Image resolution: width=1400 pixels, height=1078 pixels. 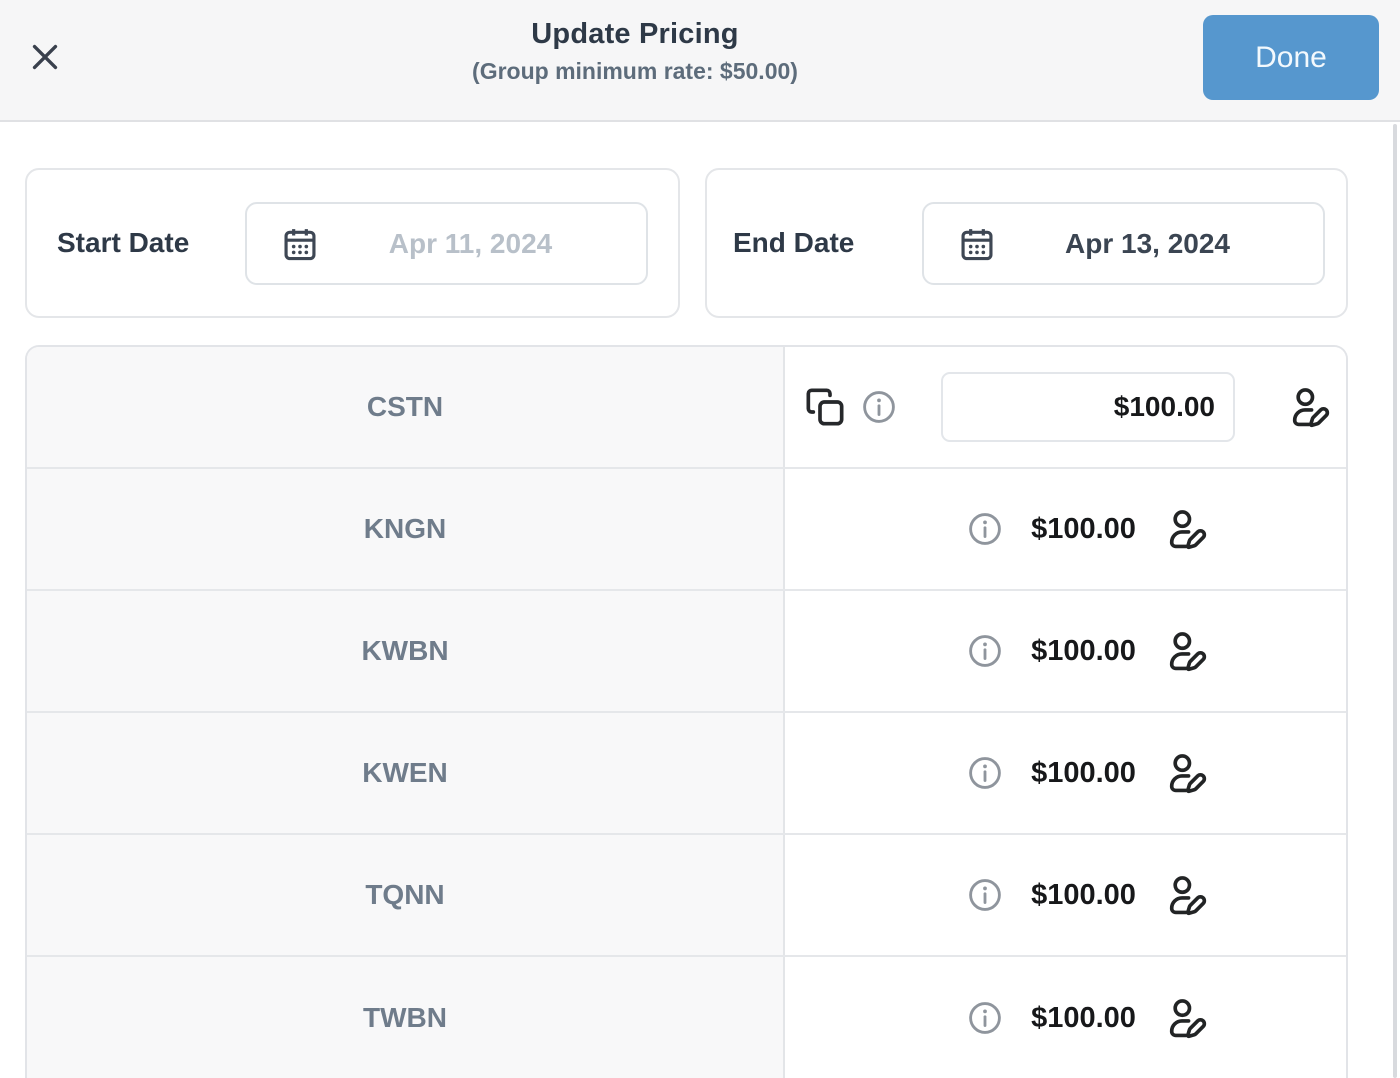 I want to click on table-row: CSTN, so click(x=686, y=408).